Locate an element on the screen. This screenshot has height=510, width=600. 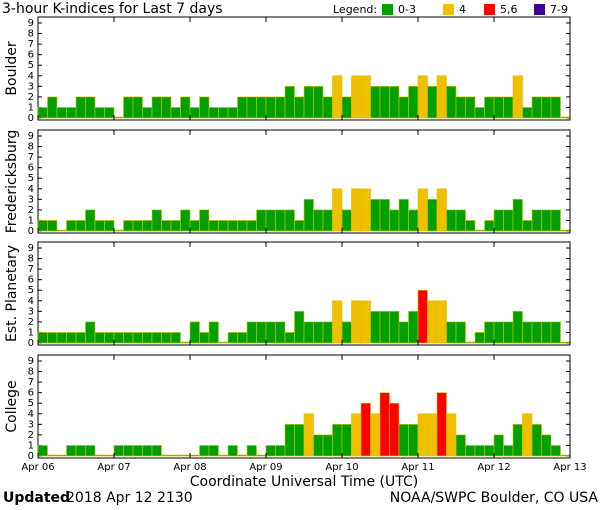
x-tick-label: Apr 10 is located at coordinates (341, 467).